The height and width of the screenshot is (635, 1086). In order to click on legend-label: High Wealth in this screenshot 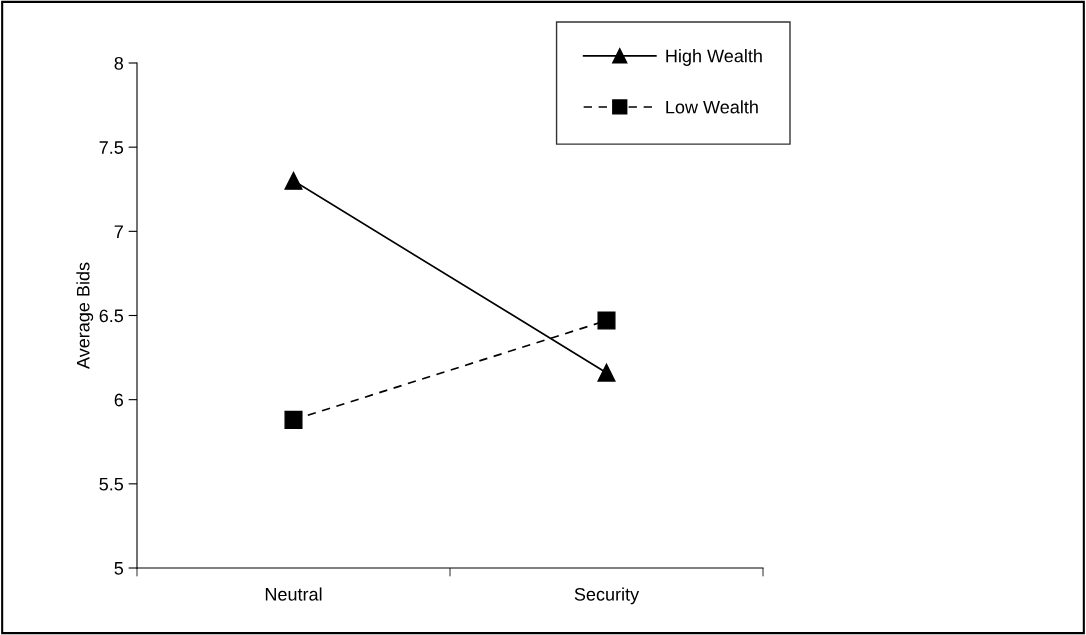, I will do `click(714, 57)`.